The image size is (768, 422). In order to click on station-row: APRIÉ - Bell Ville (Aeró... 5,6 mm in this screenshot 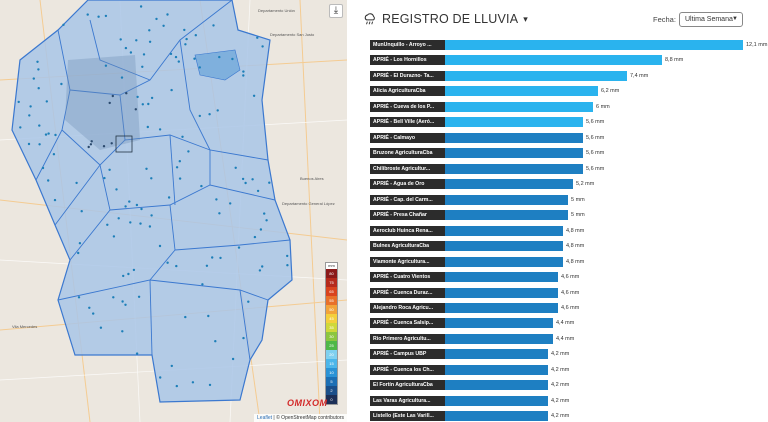, I will do `click(569, 122)`.